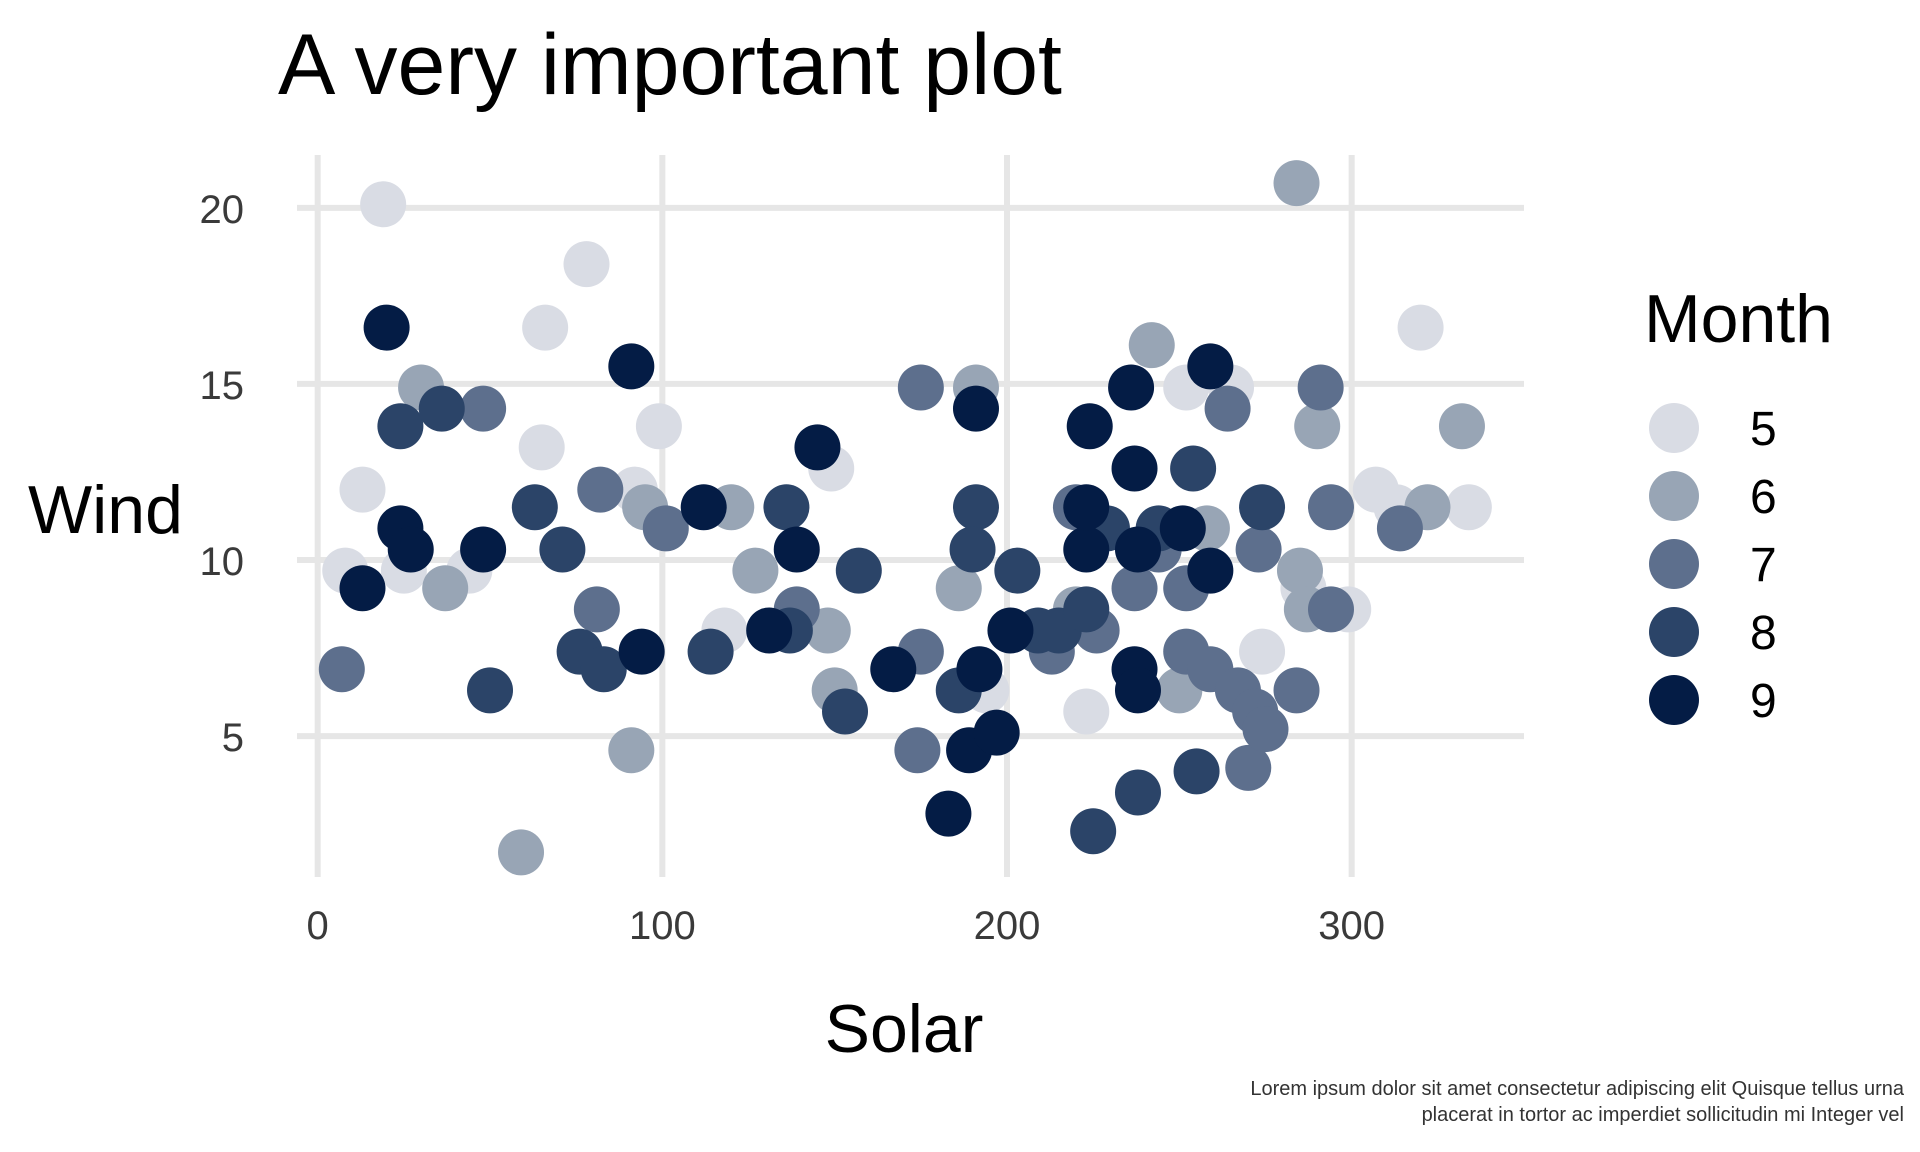 Image resolution: width=1920 pixels, height=1152 pixels. I want to click on legend-label-8: 8, so click(1763, 633).